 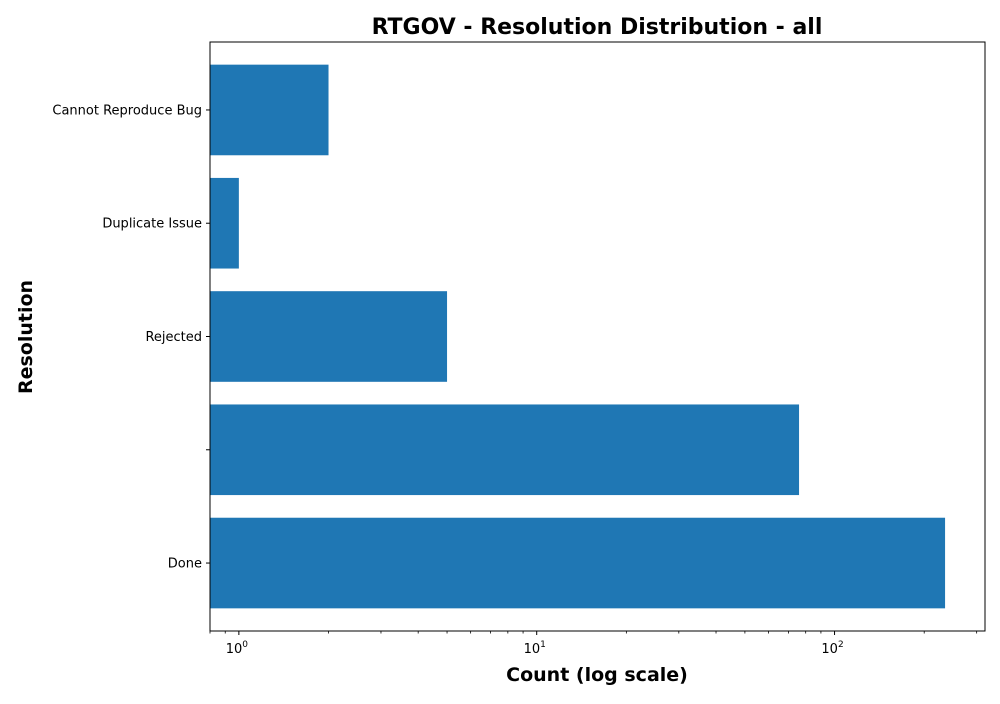 I want to click on x-tick-label: 10², so click(x=832, y=648).